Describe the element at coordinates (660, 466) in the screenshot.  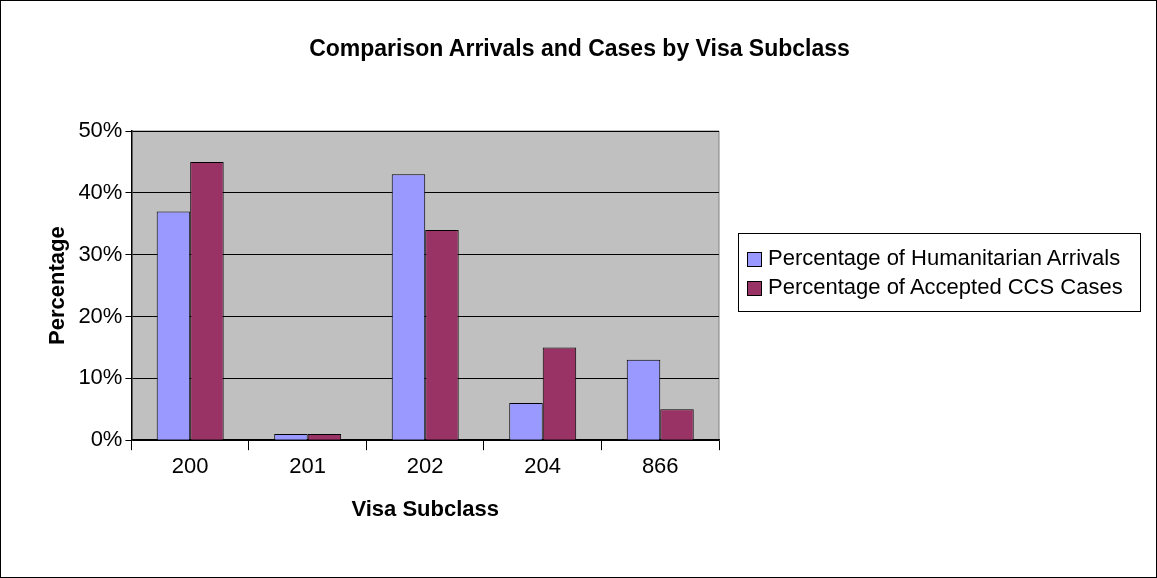
I see `x-tick-label: 866` at that location.